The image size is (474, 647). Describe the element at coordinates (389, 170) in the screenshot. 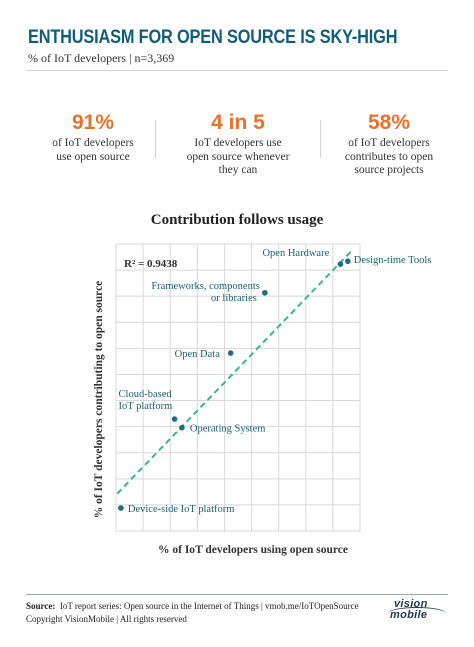

I see `stat-desc-line: source projects` at that location.